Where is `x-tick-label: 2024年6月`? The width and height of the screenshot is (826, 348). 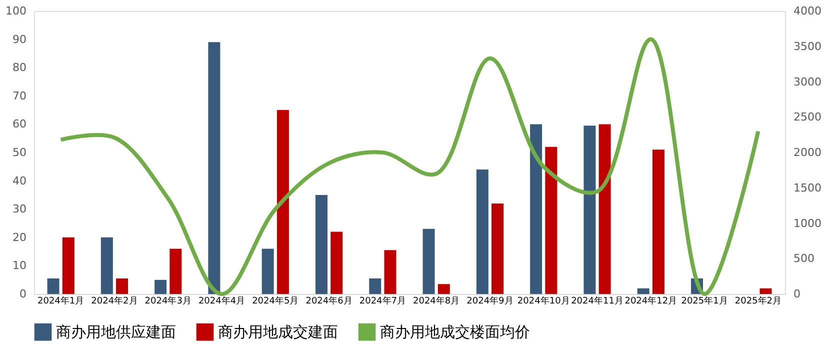
x-tick-label: 2024年6月 is located at coordinates (329, 301).